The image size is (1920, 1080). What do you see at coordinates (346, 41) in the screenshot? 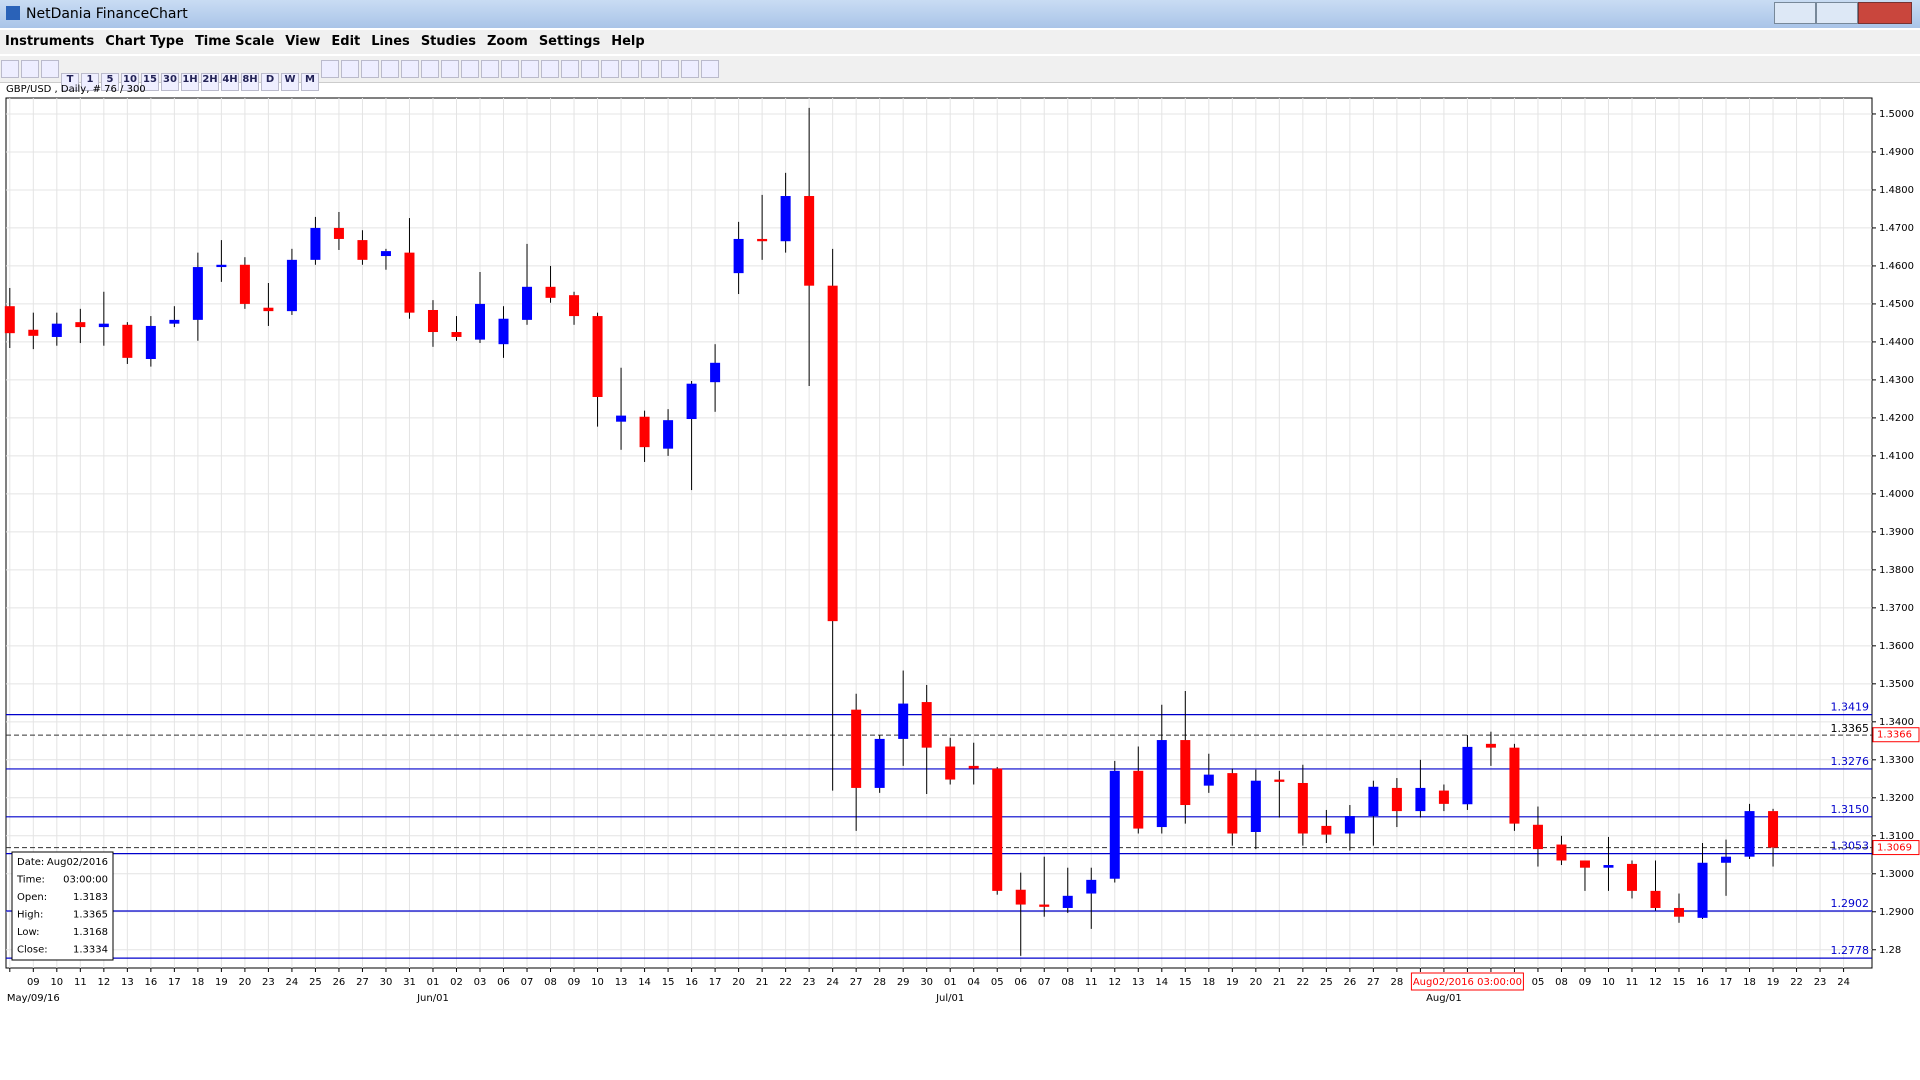
I see `menu-item: Edit` at bounding box center [346, 41].